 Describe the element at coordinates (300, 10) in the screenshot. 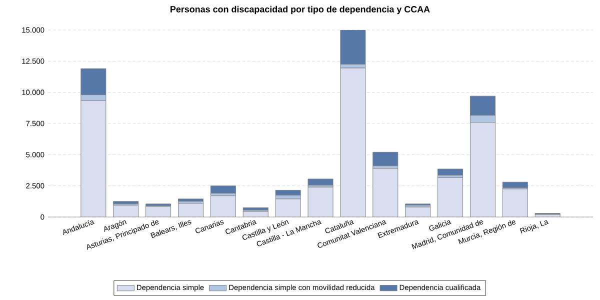

I see `chart-title: Personas con discapacidad por tipo de dependencia y CCAA` at that location.